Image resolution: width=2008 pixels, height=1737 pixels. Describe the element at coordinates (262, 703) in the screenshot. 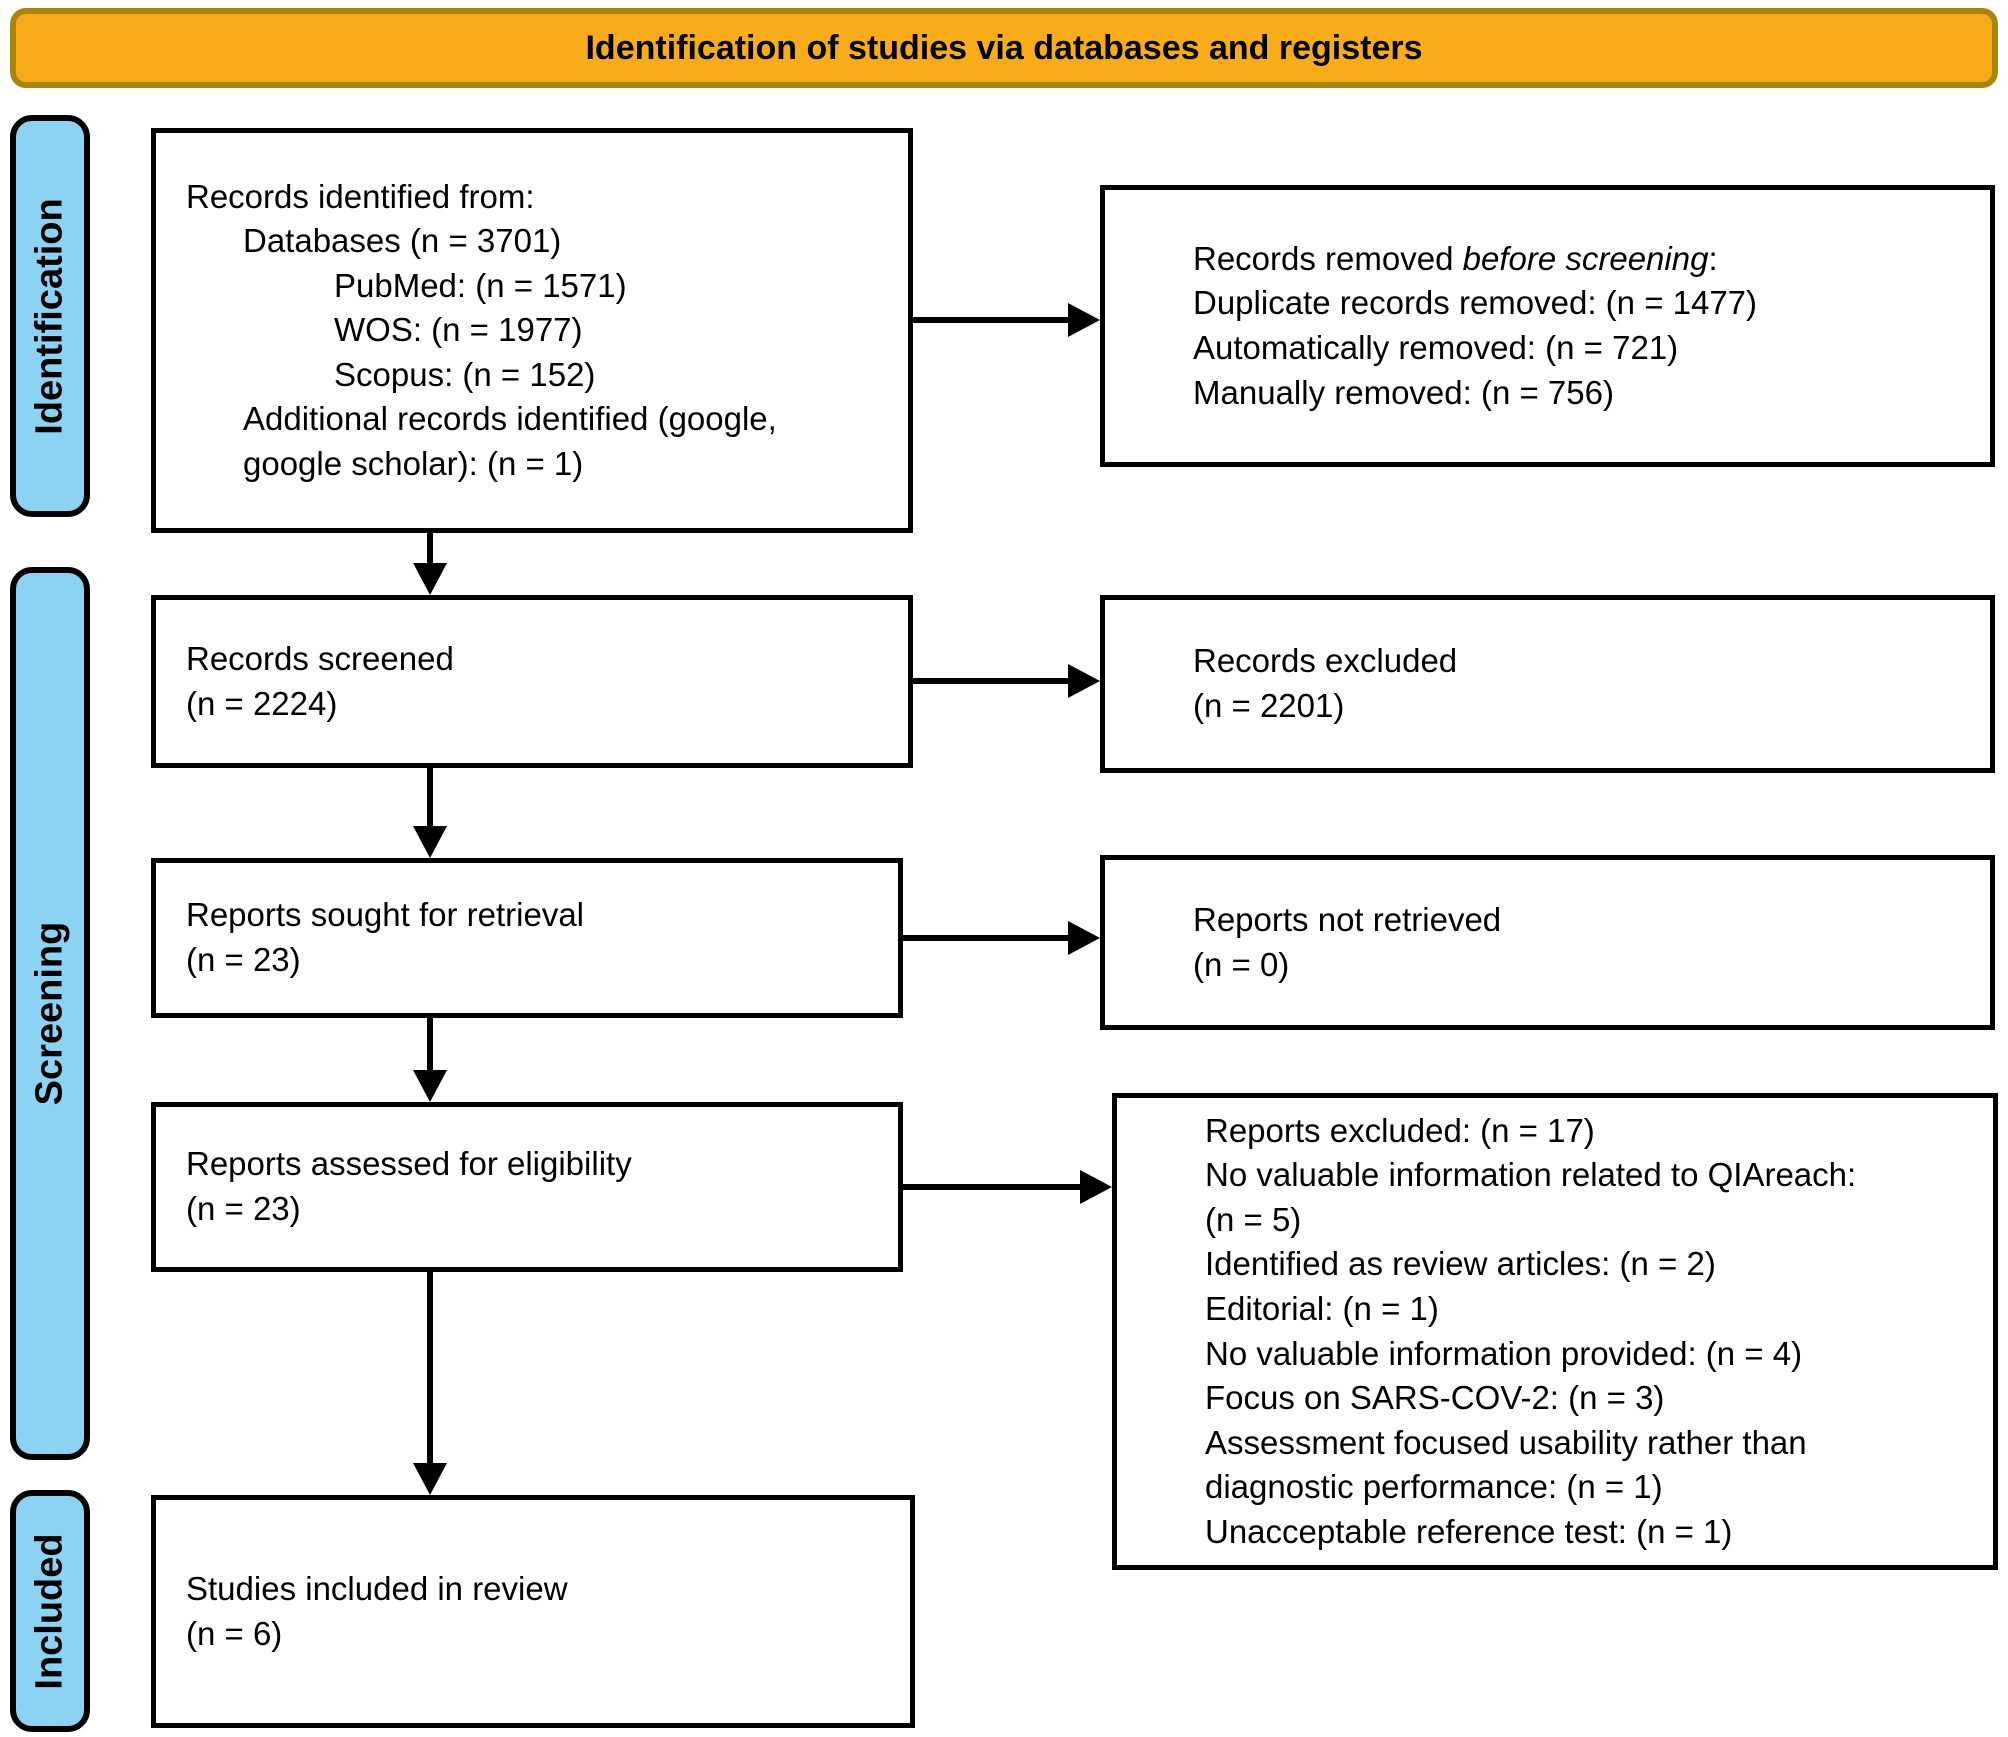

I see `box-line: (n = 2224)` at that location.